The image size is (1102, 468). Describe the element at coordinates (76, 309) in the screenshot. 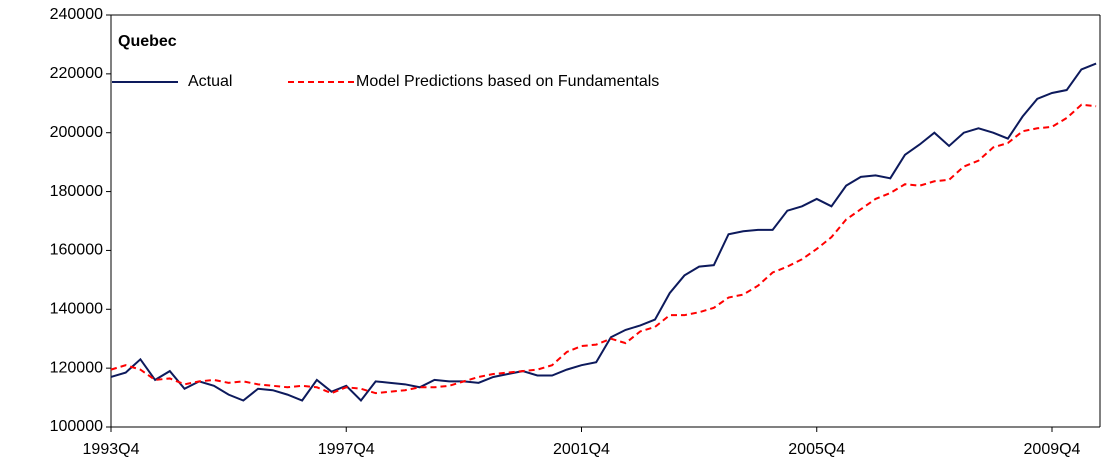

I see `y-tick-label: 140000` at that location.